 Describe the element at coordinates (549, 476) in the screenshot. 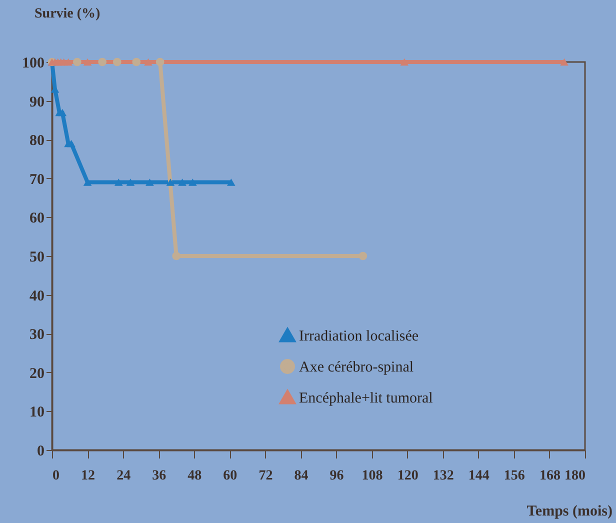

I see `x-tick-label: 168` at that location.